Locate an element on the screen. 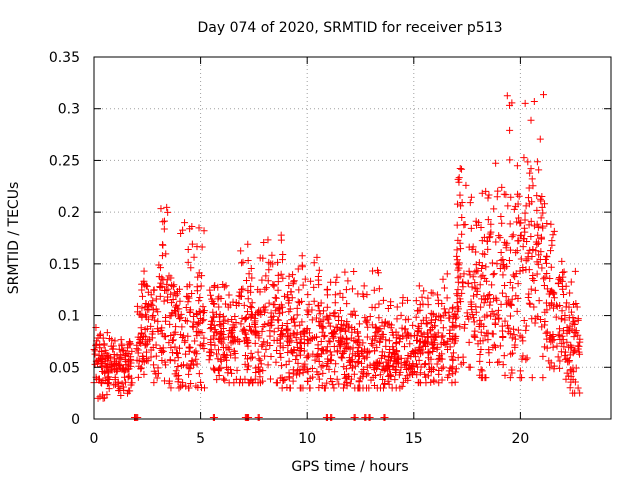 This screenshot has height=480, width=640. y-tick-label: 0.35 is located at coordinates (64, 58).